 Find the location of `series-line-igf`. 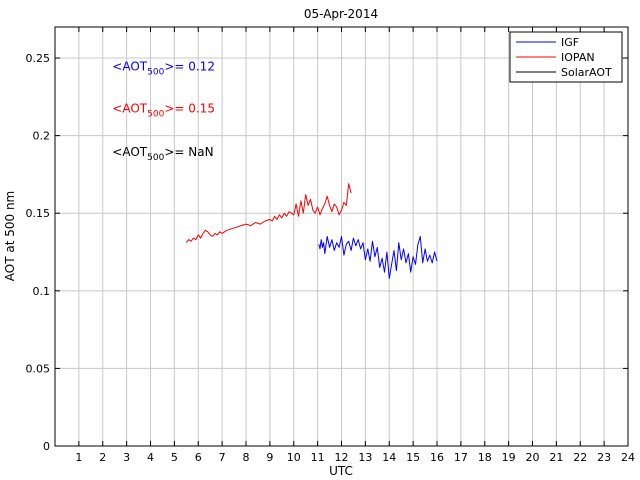

series-line-igf is located at coordinates (378, 257).